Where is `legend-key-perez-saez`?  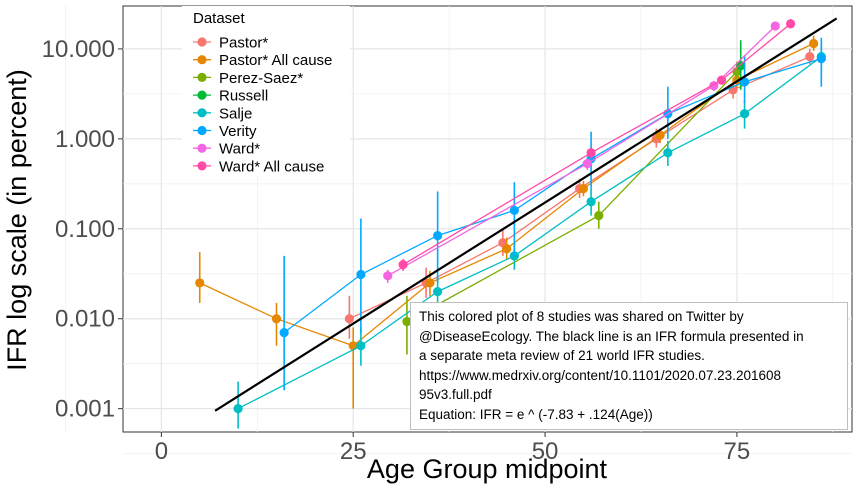 legend-key-perez-saez is located at coordinates (202, 77).